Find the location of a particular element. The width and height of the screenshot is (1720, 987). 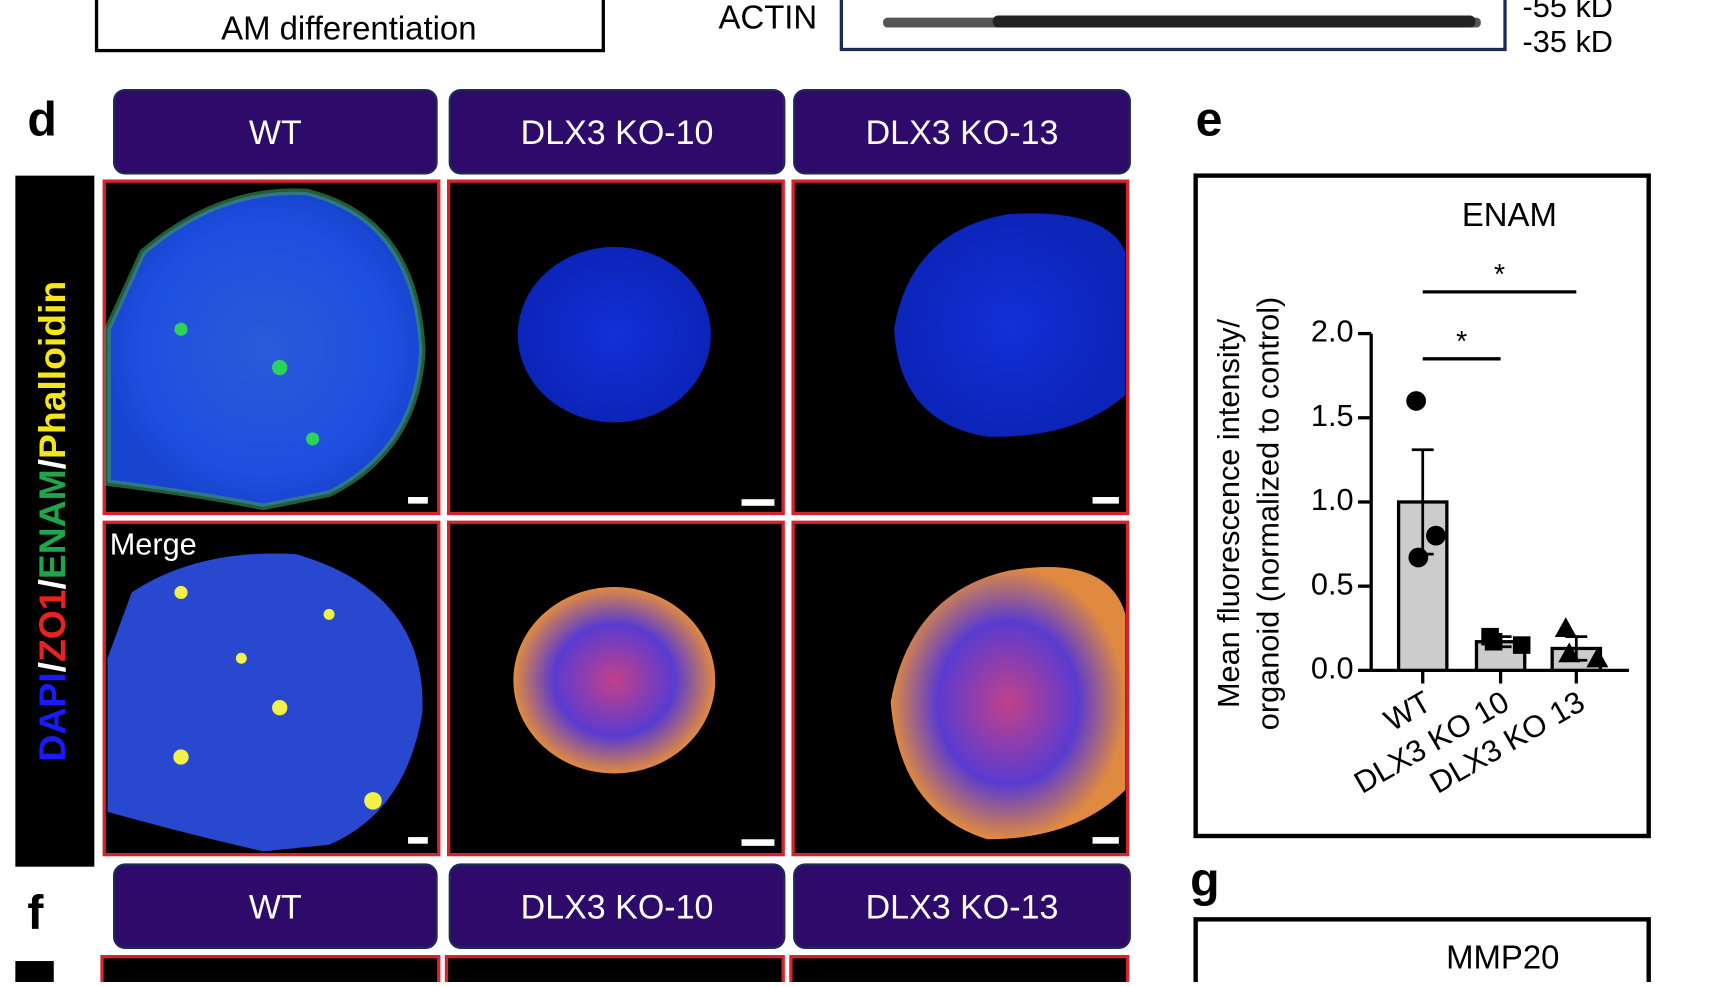

stain-part: ENAM is located at coordinates (52, 524).